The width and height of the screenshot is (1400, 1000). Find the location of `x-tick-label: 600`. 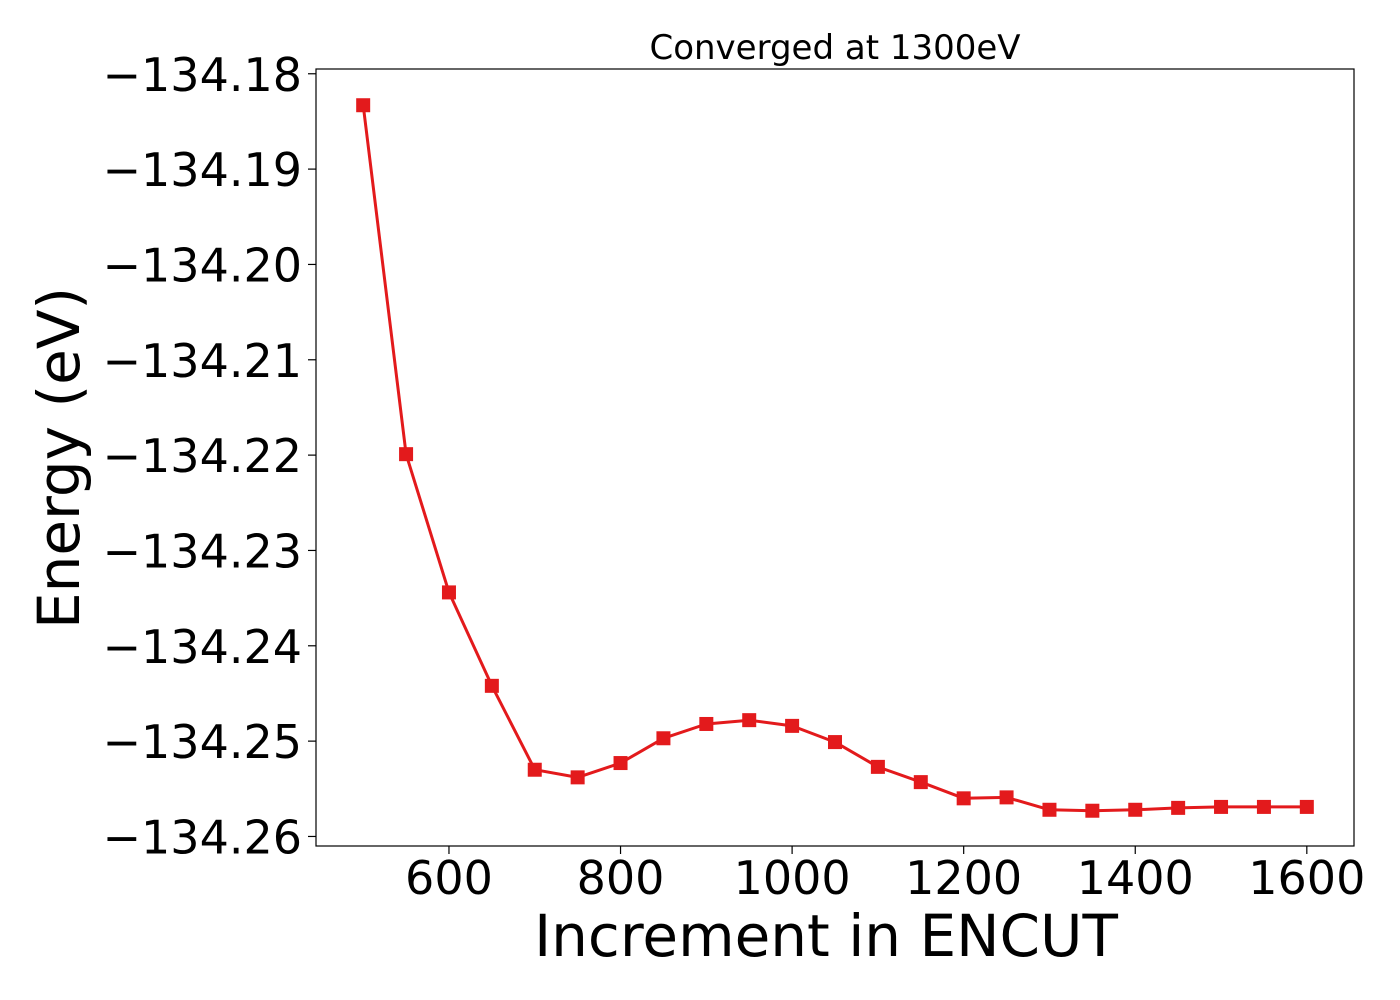

x-tick-label: 600 is located at coordinates (449, 878).